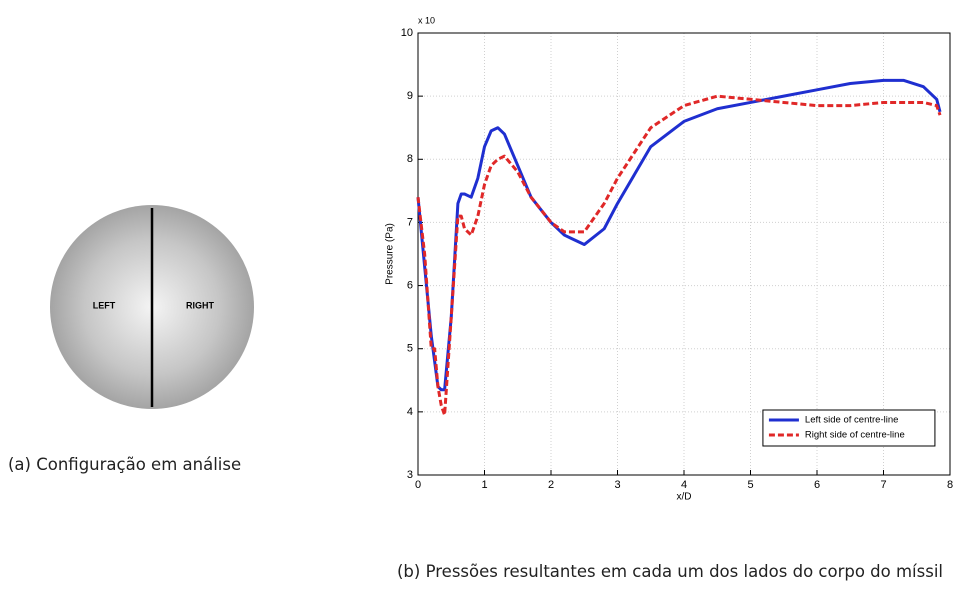  What do you see at coordinates (750, 485) in the screenshot?
I see `x-tick-label: 5` at bounding box center [750, 485].